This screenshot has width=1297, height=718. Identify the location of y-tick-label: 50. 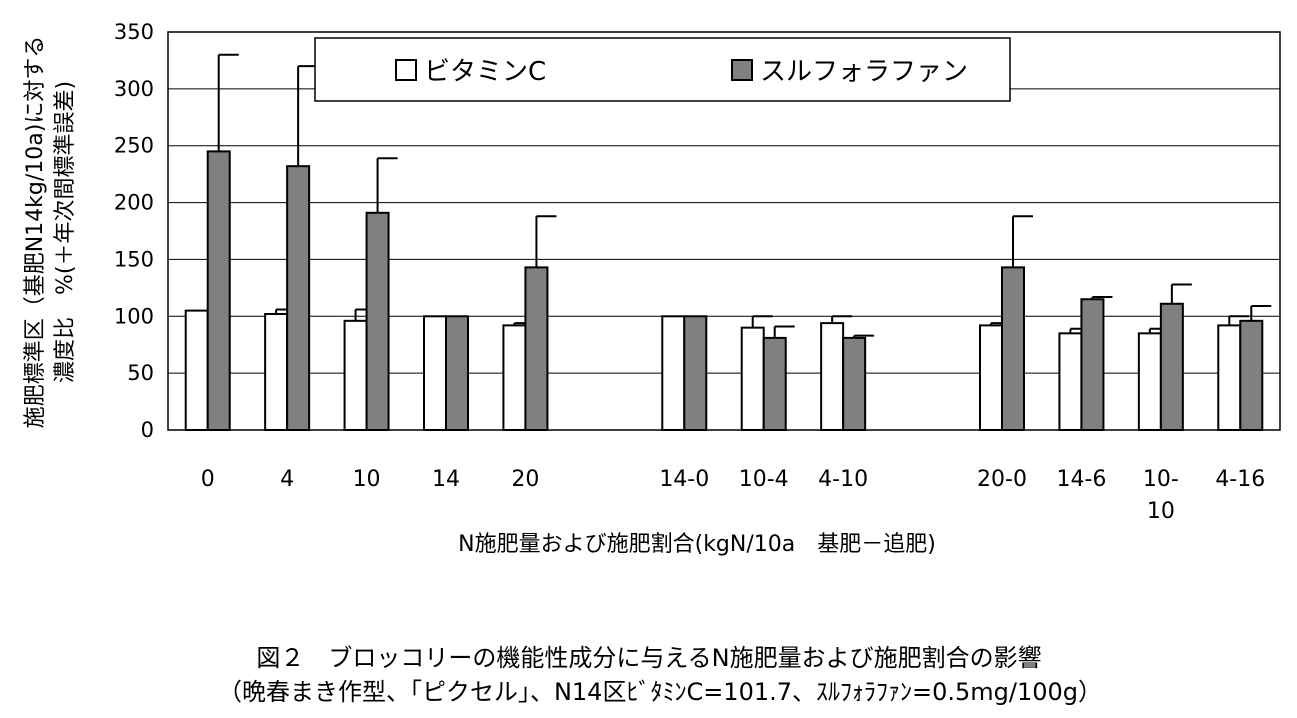
(140, 373).